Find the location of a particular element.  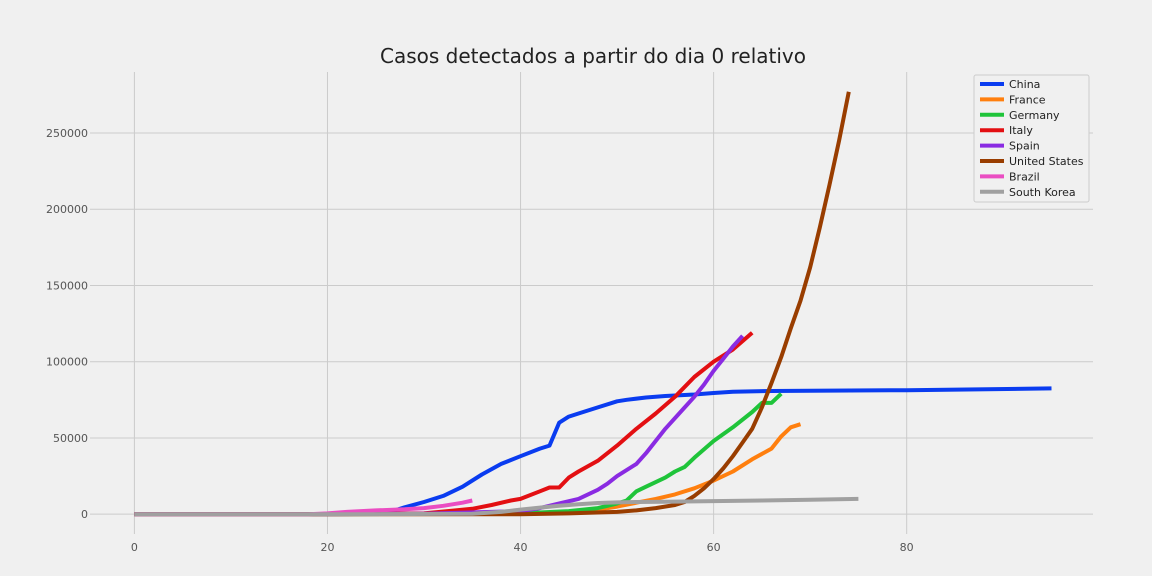

y-tick-label: 0 is located at coordinates (84, 514).